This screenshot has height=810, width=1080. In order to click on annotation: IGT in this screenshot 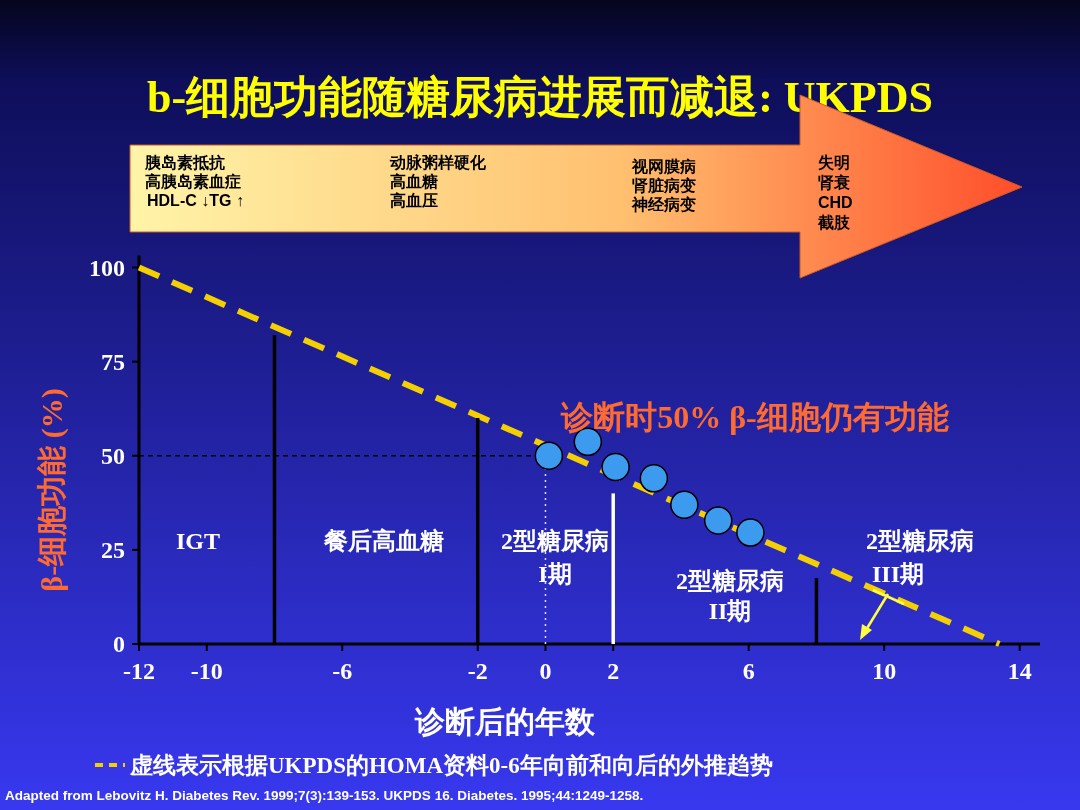, I will do `click(198, 541)`.